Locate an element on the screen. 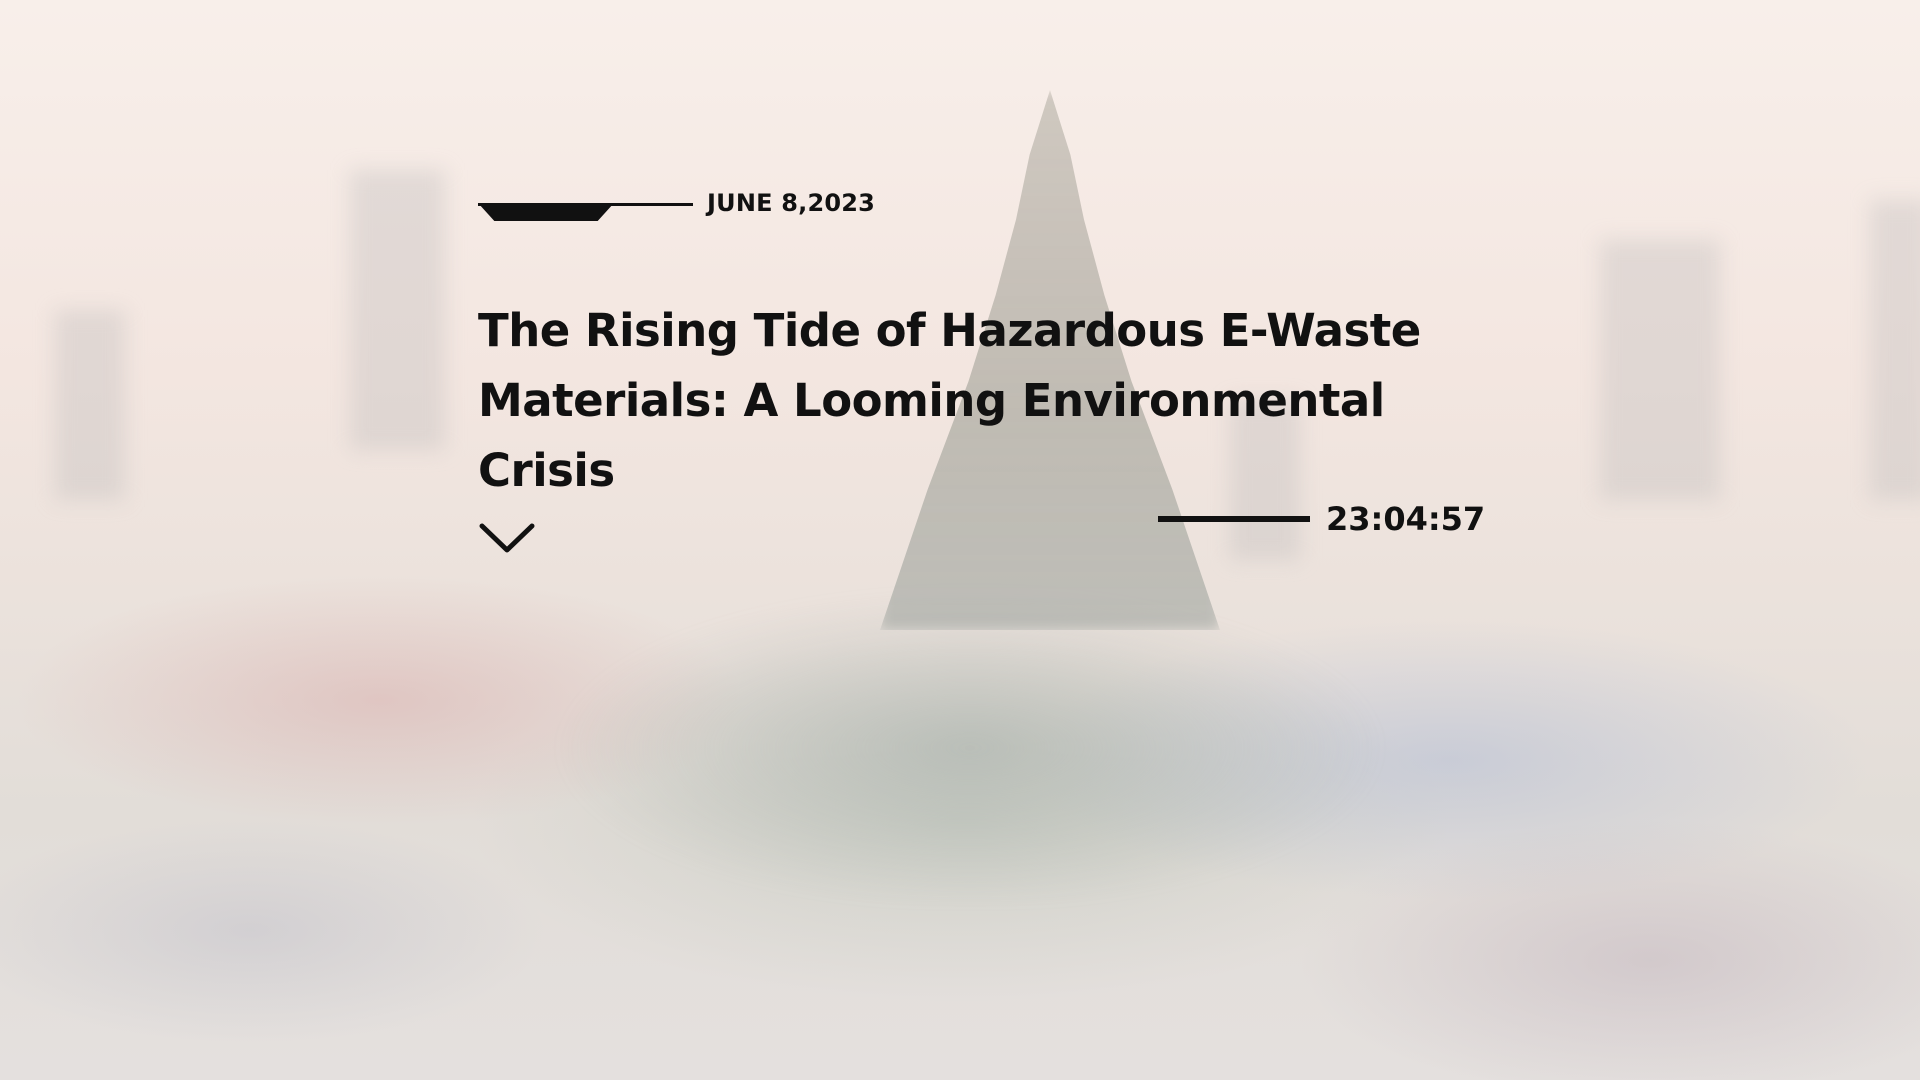 The width and height of the screenshot is (1920, 1080). date-decorative-rule is located at coordinates (585, 206).